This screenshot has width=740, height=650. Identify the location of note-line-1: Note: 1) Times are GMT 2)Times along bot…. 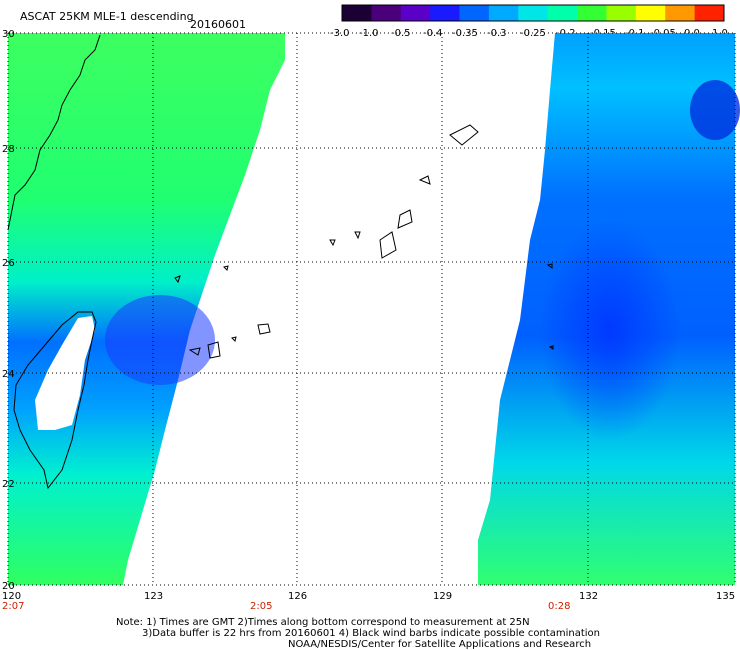
(323, 622).